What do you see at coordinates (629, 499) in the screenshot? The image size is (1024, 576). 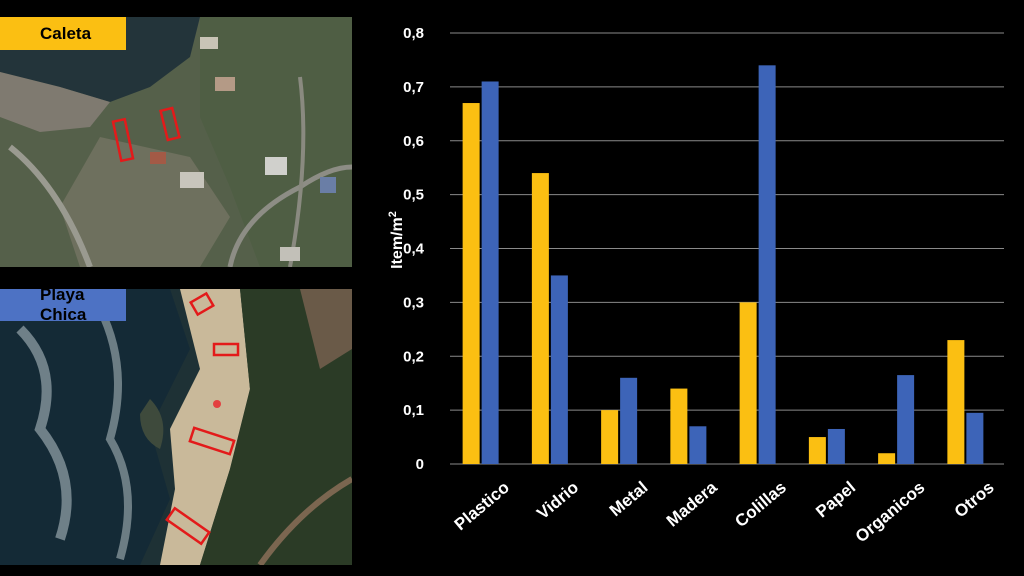 I see `x-category-label: Metal` at bounding box center [629, 499].